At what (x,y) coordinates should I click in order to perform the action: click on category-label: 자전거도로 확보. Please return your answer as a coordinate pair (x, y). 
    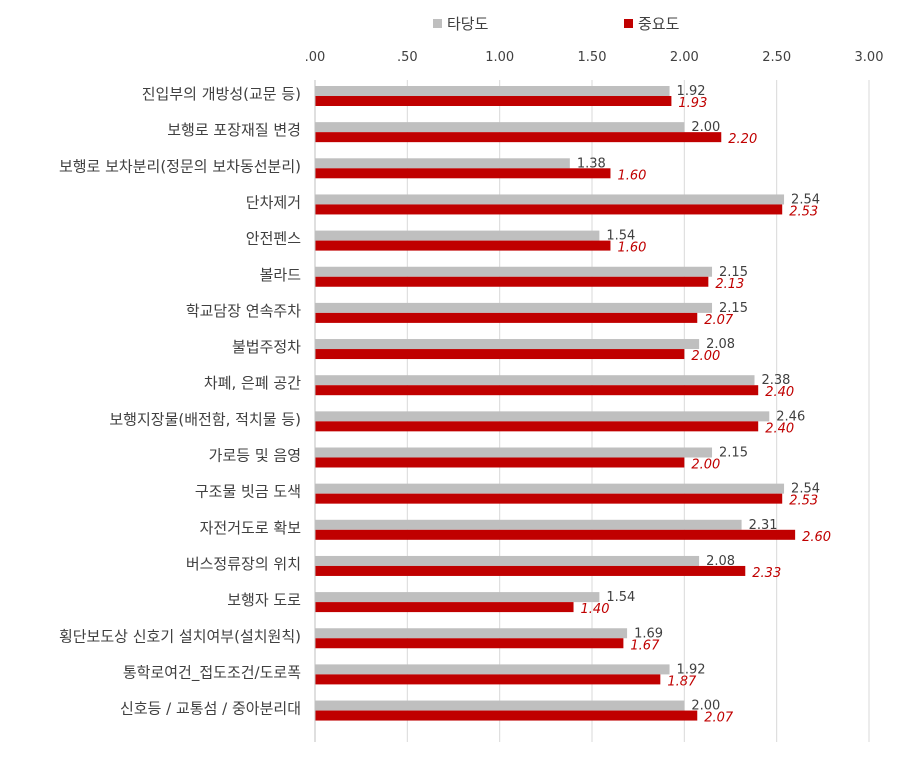
    Looking at the image, I should click on (251, 528).